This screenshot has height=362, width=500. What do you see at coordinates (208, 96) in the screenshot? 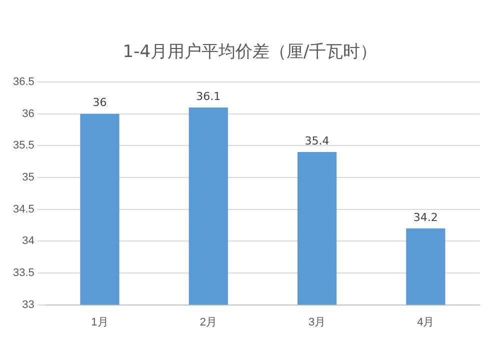
I see `data-label: 36.1` at bounding box center [208, 96].